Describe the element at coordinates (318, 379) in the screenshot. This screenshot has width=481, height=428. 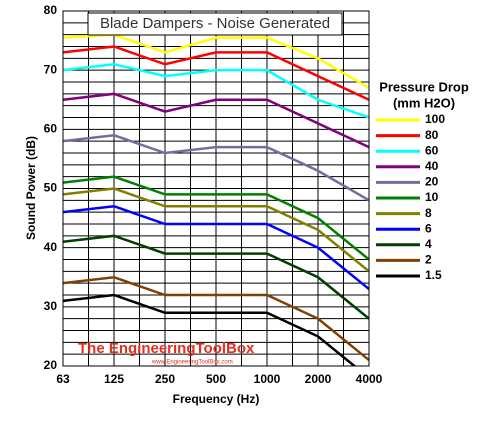
I see `x-tick-label: 2000` at that location.